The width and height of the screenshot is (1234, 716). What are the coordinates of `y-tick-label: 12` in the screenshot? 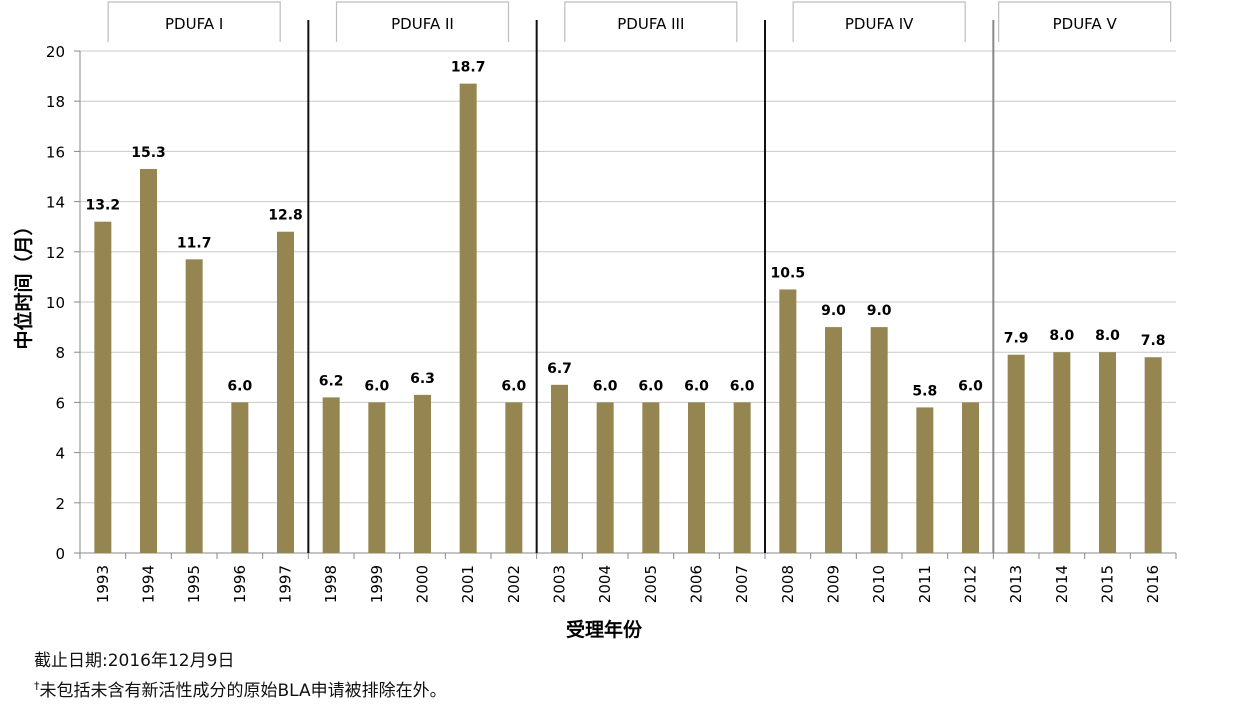 It's located at (55, 253).